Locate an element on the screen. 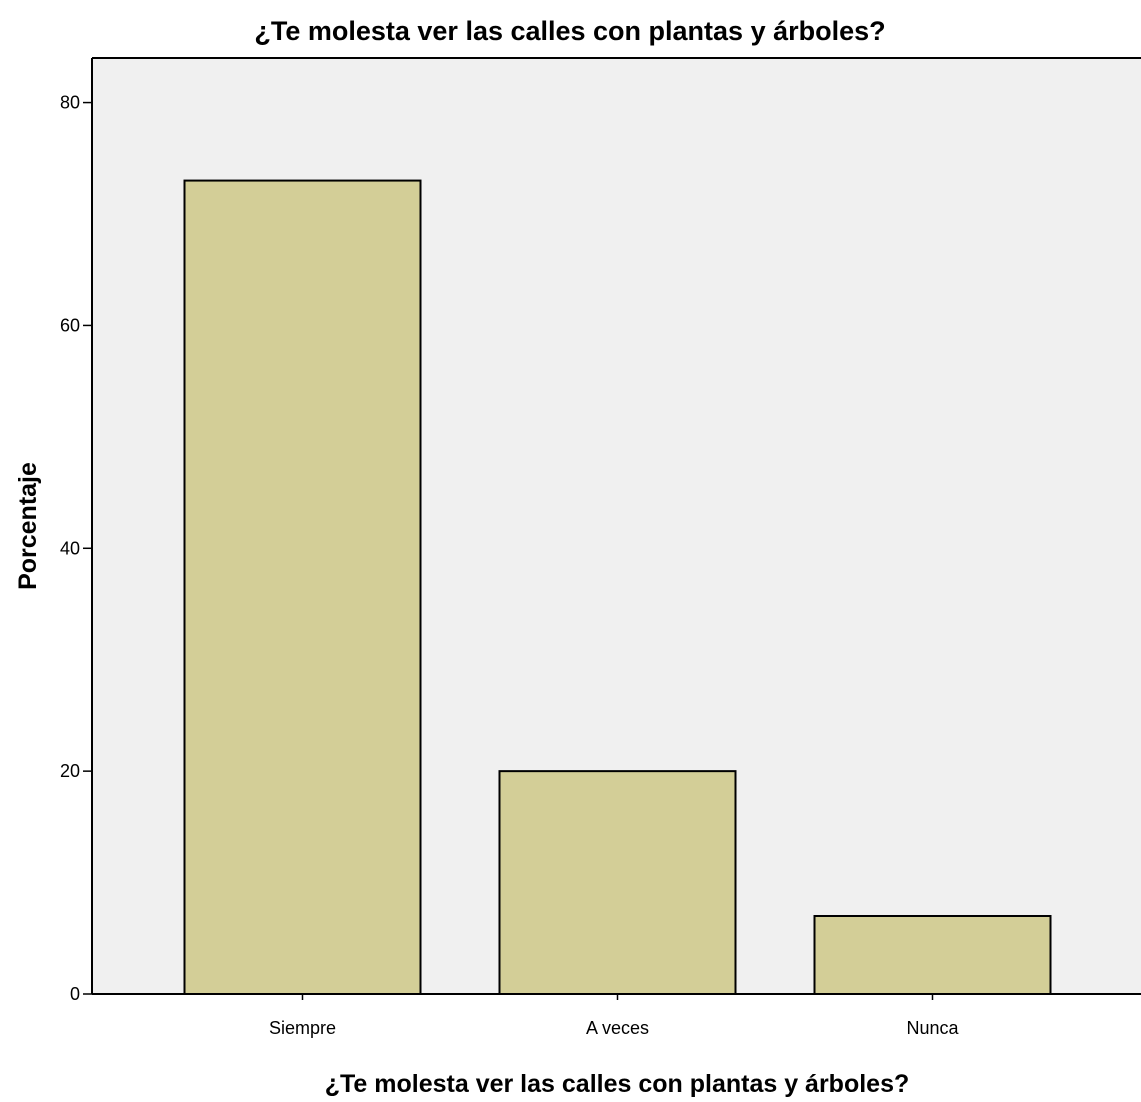  x-tick-label: A veces is located at coordinates (617, 1028).